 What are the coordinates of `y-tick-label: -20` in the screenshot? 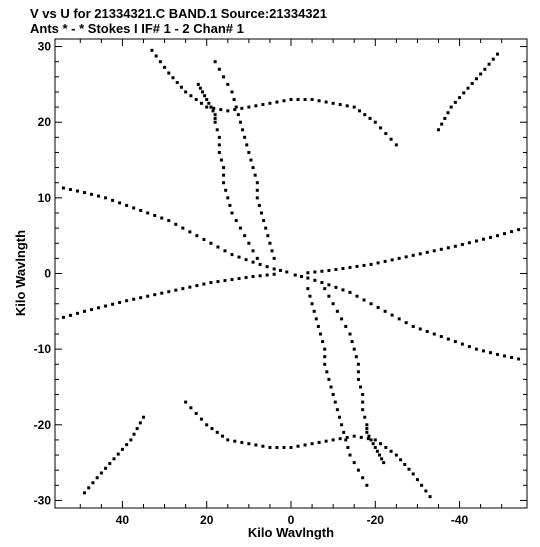 It's located at (43, 425).